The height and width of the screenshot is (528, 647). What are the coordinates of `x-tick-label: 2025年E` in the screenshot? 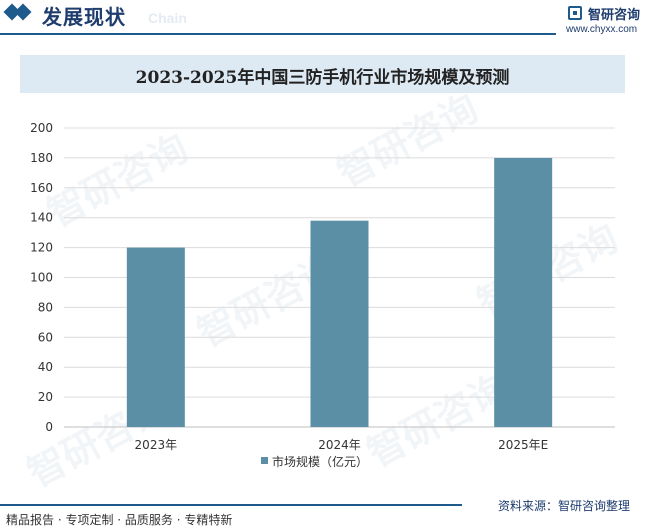 It's located at (523, 445).